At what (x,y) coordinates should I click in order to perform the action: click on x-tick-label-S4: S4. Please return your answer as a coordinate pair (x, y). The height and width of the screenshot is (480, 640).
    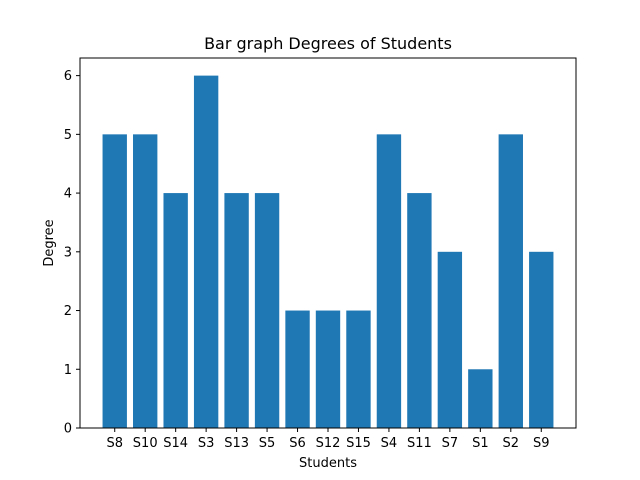
    Looking at the image, I should click on (389, 443).